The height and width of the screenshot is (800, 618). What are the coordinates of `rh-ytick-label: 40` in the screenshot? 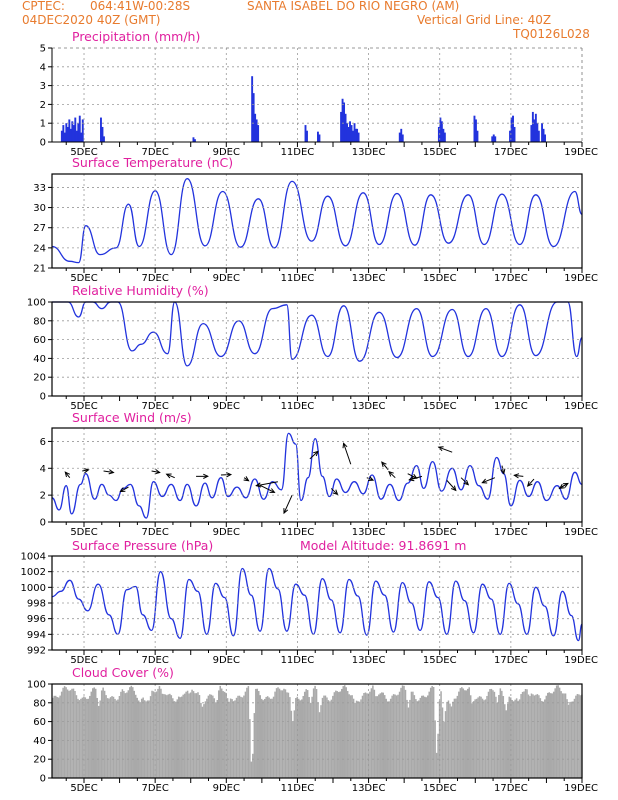 It's located at (39, 359).